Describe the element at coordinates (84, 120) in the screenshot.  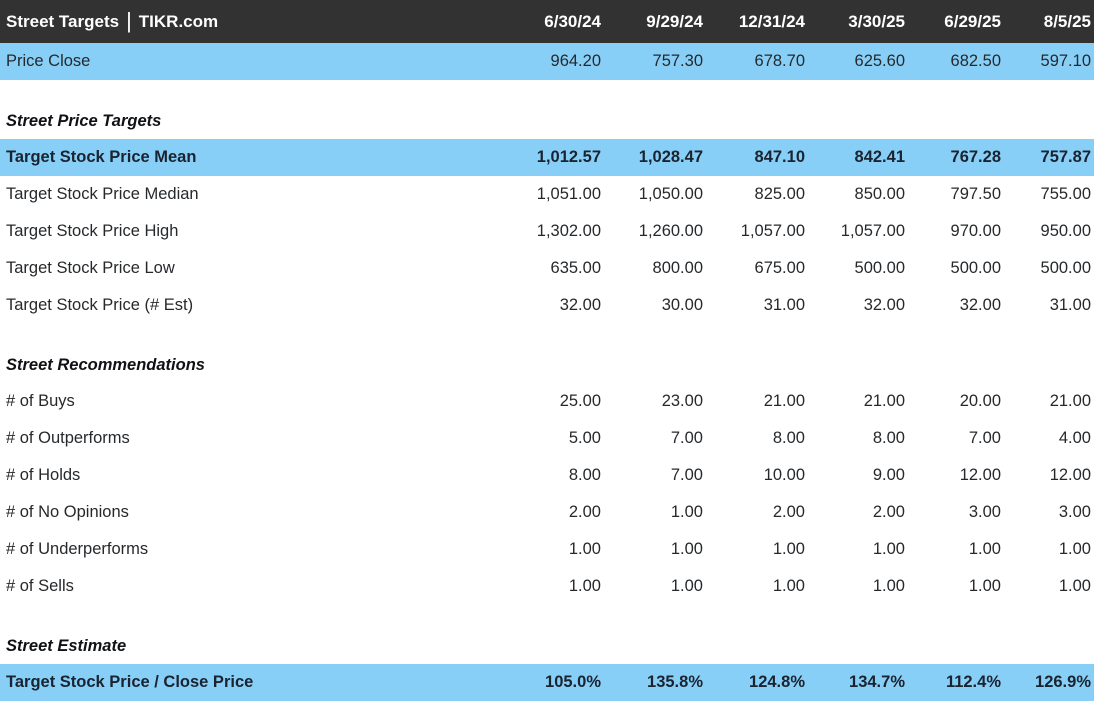
I see `section-heading: Street Price Targets` at that location.